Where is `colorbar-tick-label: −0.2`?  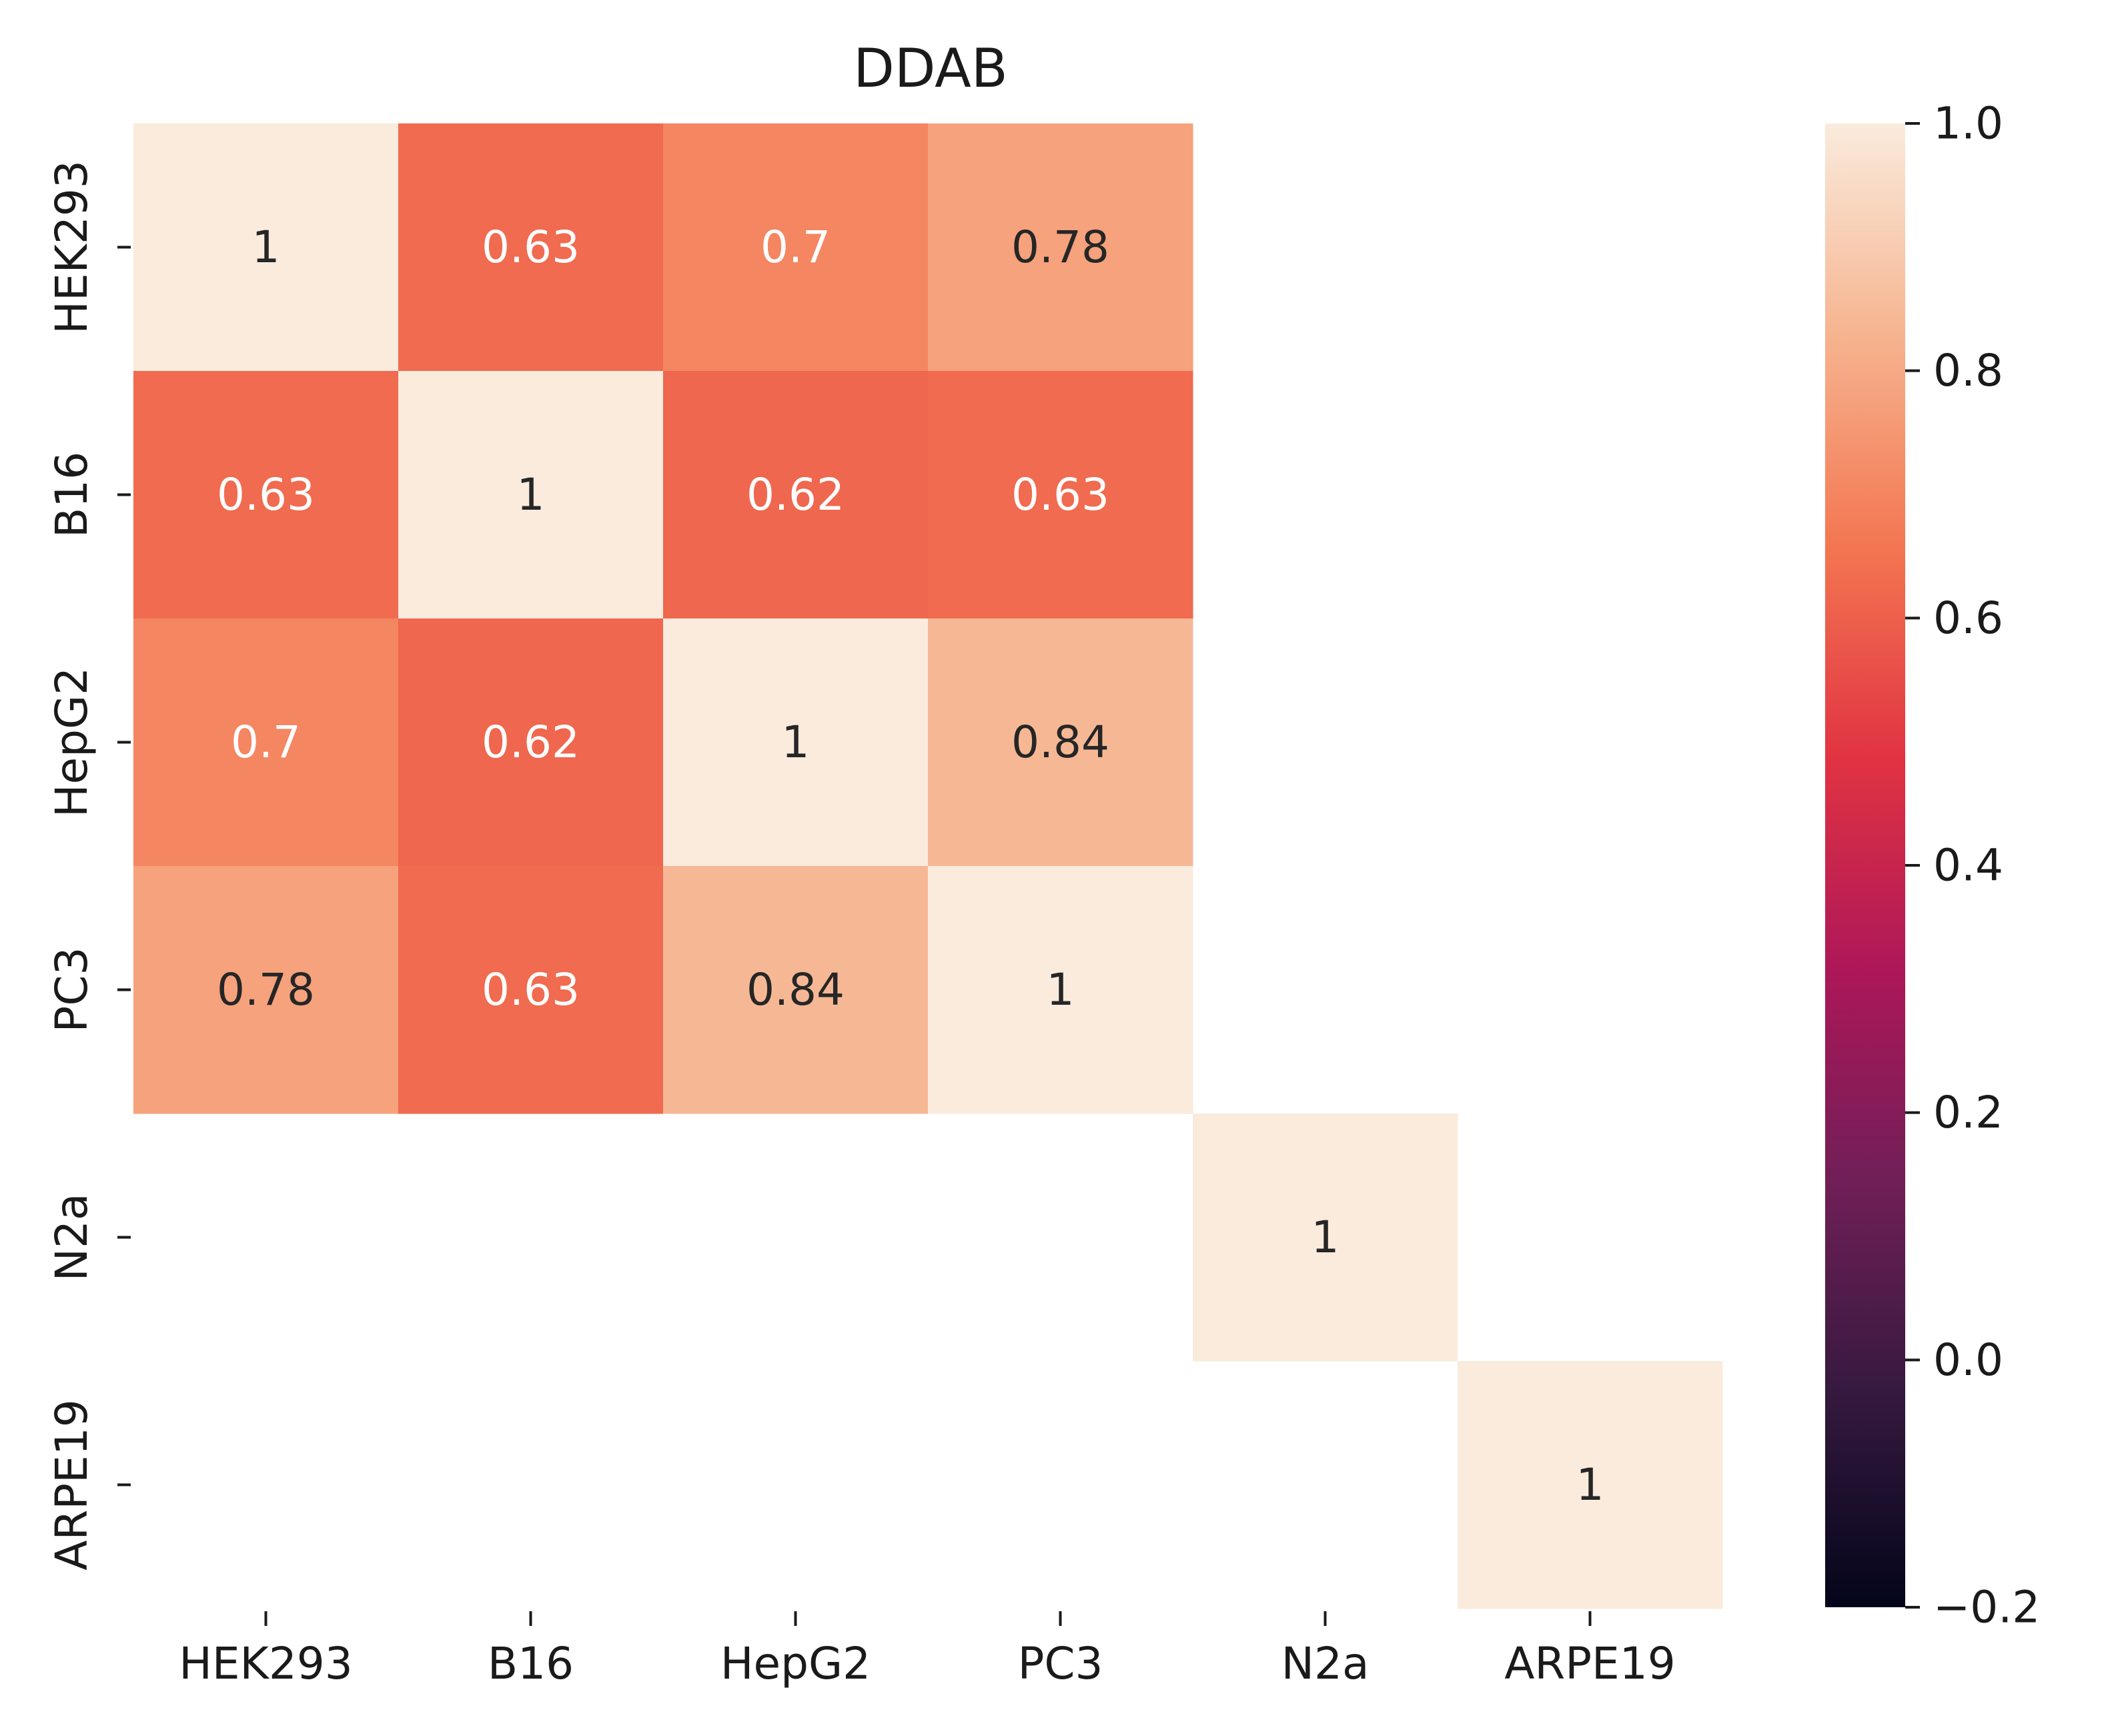
colorbar-tick-label: −0.2 is located at coordinates (1986, 1607).